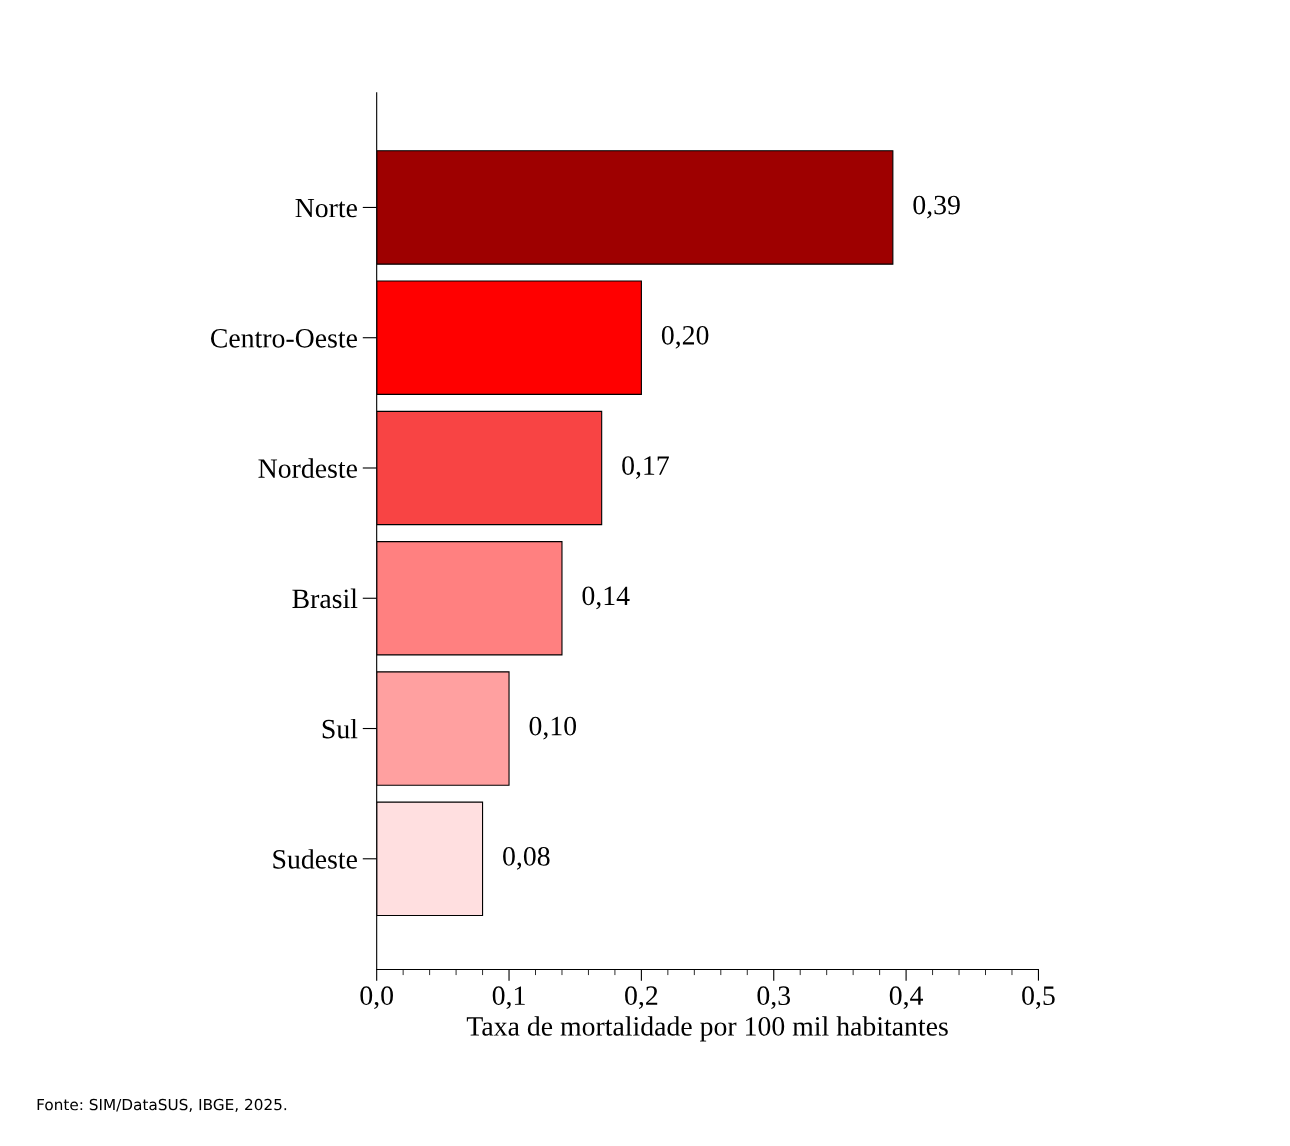  Describe the element at coordinates (315, 859) in the screenshot. I see `y-tick-label: Sudeste` at that location.